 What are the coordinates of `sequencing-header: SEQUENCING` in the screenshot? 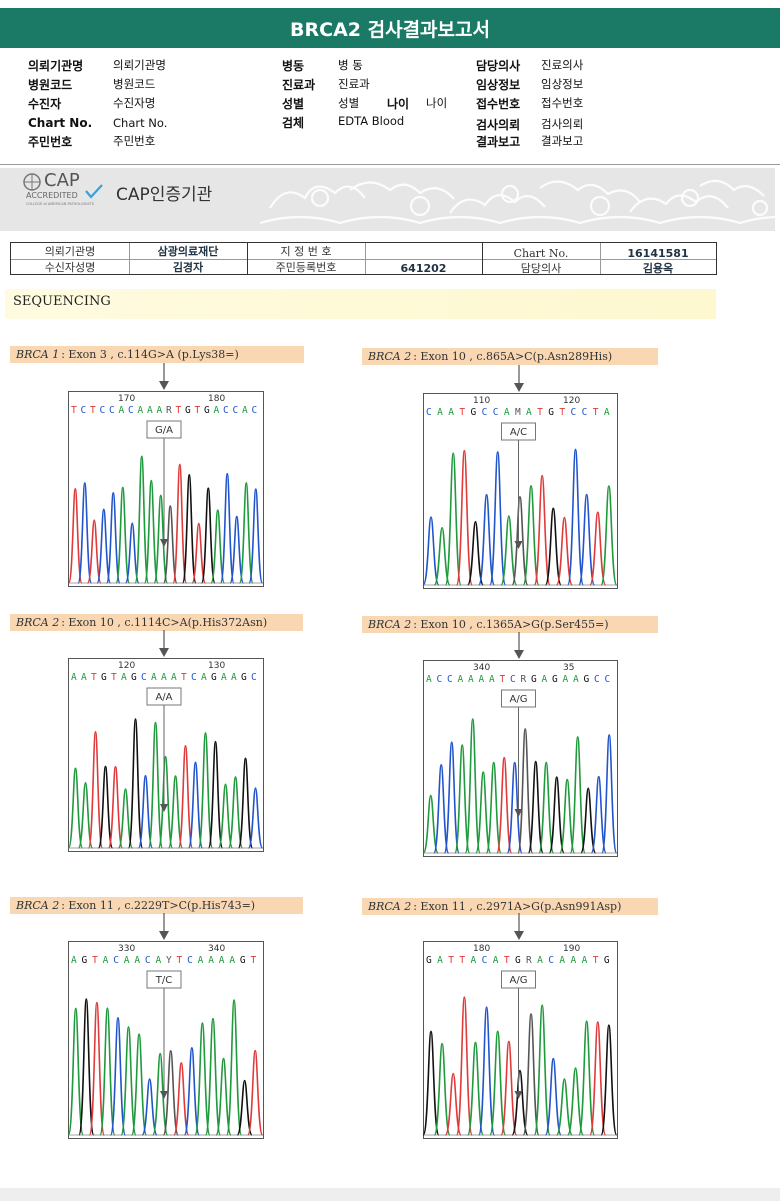 It's located at (360, 304).